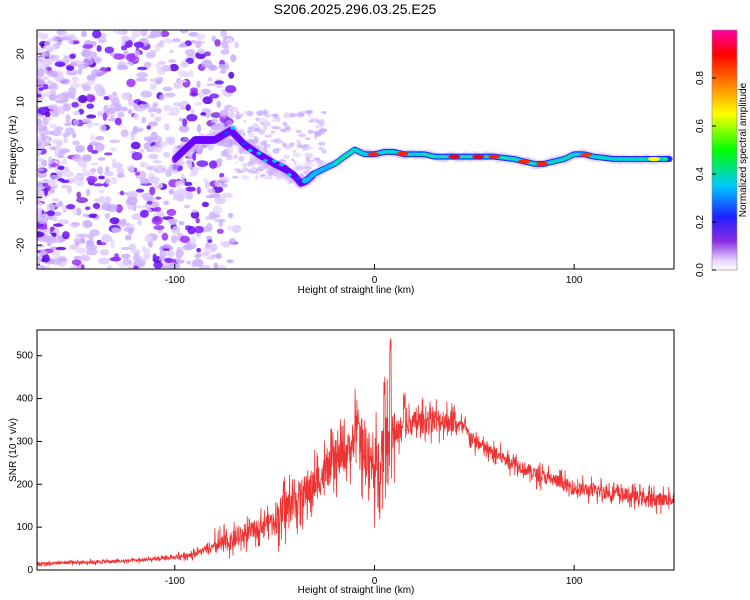 Image resolution: width=750 pixels, height=600 pixels. Describe the element at coordinates (175, 581) in the screenshot. I see `snr-xtick-label: -100` at that location.